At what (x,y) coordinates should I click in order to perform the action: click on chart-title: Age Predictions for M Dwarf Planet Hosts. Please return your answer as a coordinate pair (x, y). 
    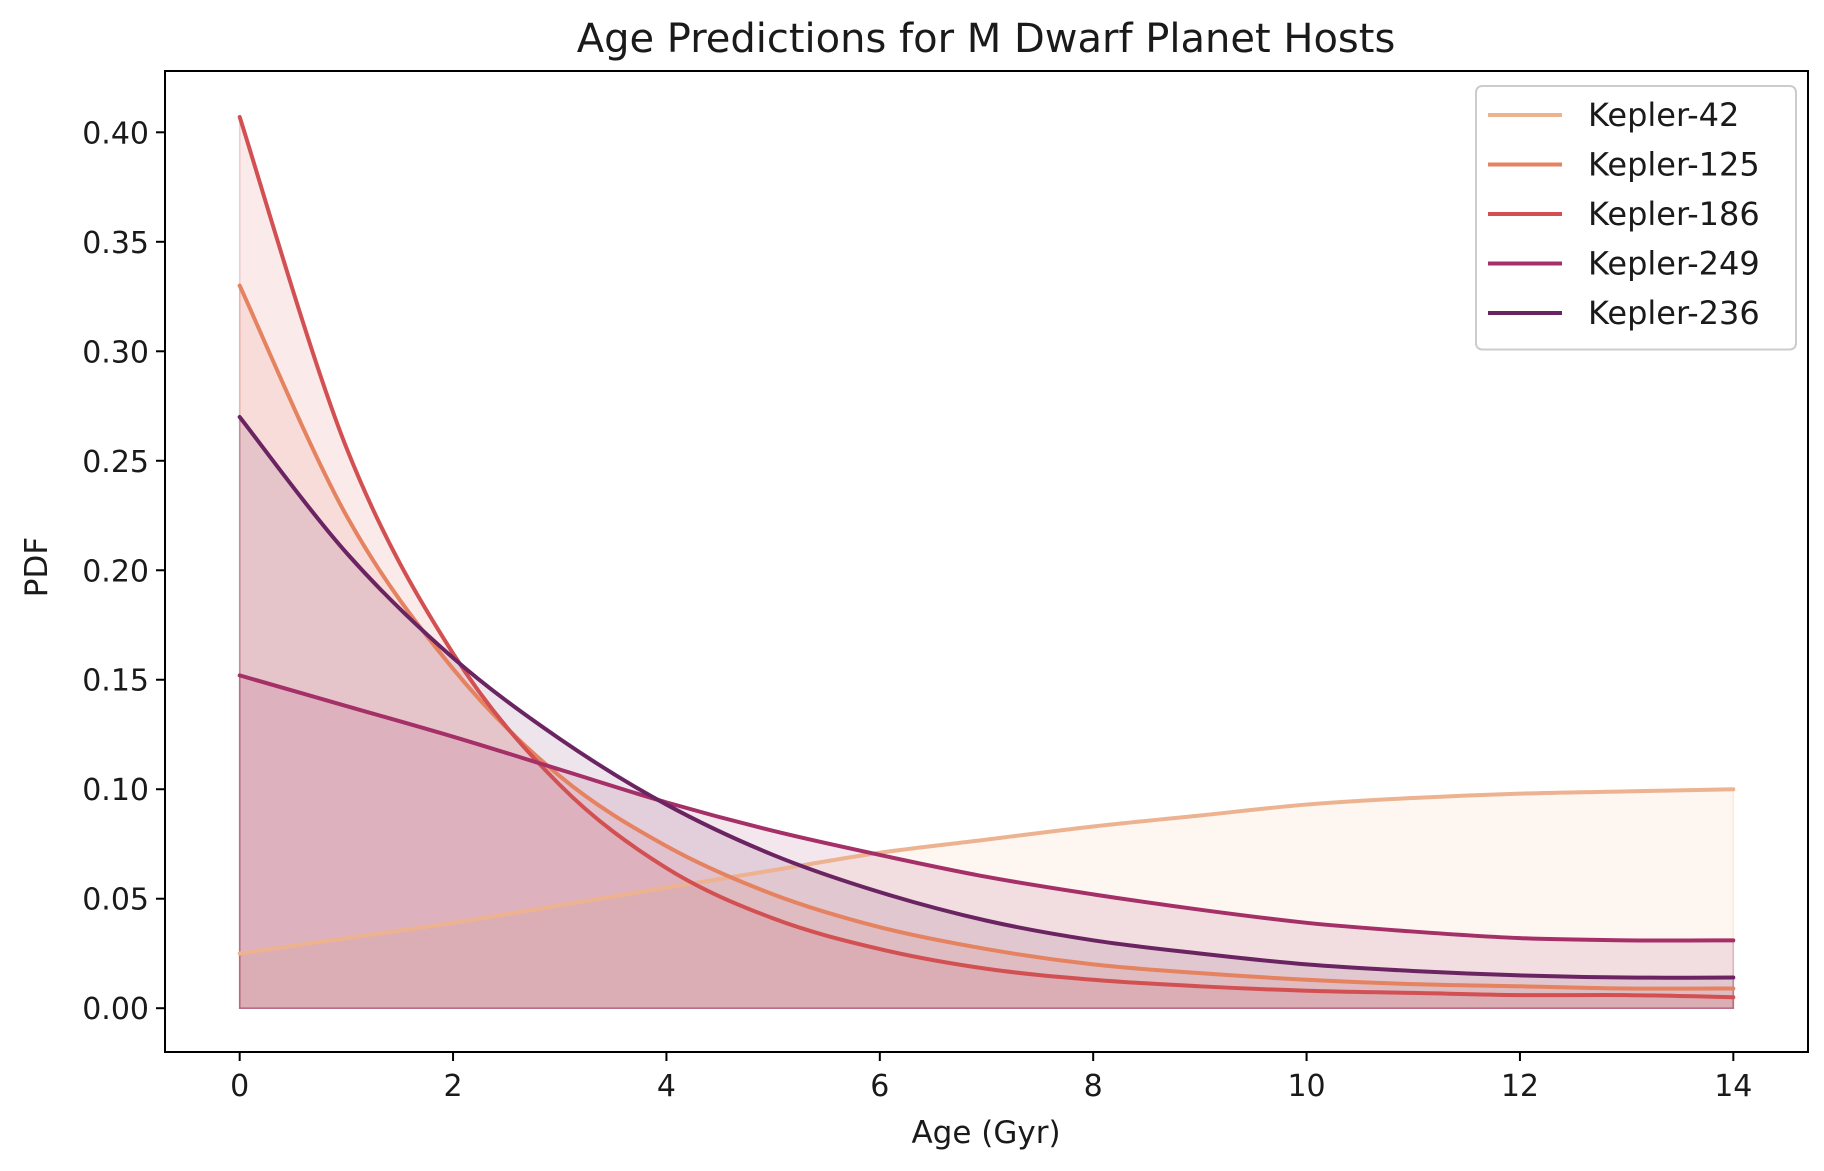
    Looking at the image, I should click on (986, 39).